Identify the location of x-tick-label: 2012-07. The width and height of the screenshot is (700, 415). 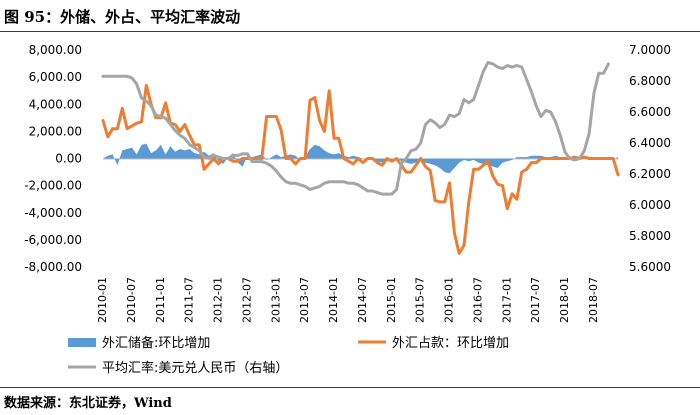
(246, 300).